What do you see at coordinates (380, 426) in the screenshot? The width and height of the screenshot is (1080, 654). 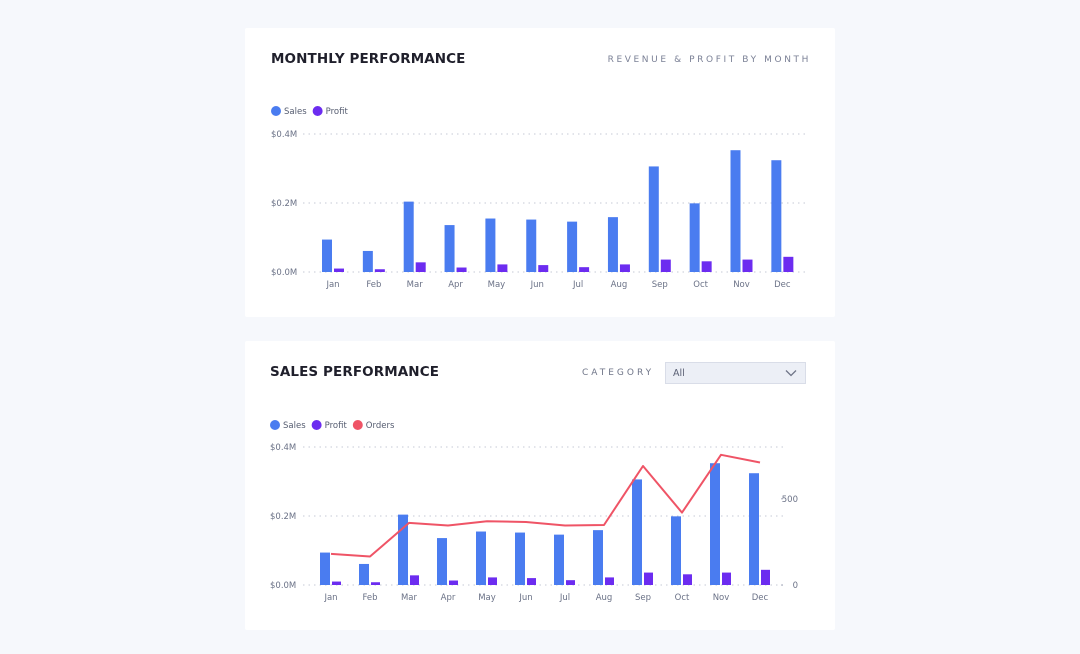 I see `legend-label-orders: Orders` at bounding box center [380, 426].